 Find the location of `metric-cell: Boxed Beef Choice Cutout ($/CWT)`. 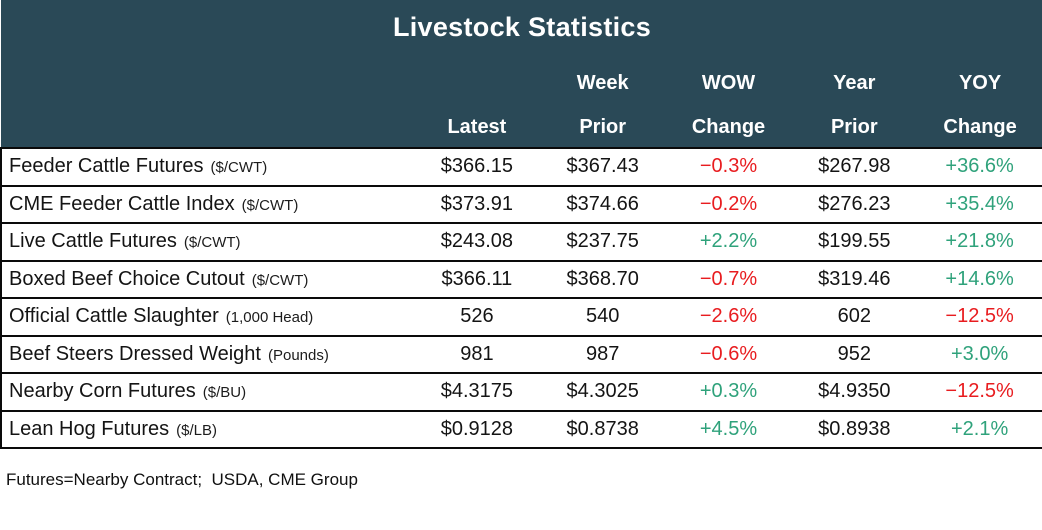

metric-cell: Boxed Beef Choice Cutout ($/CWT) is located at coordinates (207, 278).